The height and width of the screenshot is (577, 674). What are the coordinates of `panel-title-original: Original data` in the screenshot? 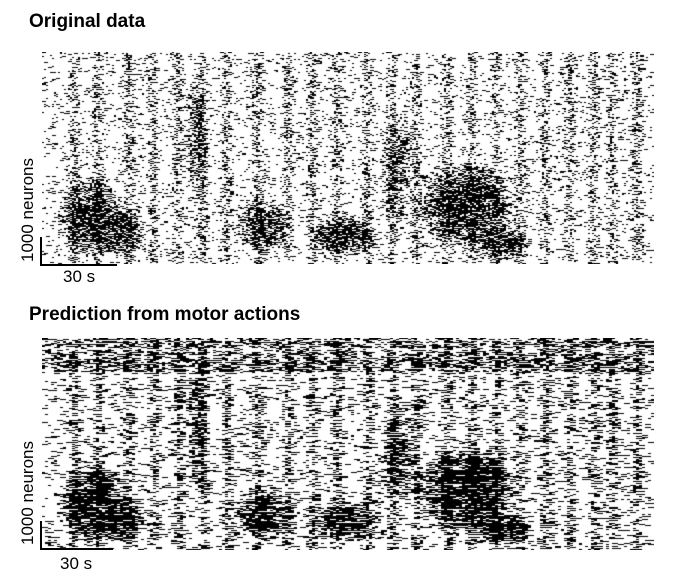 It's located at (87, 21).